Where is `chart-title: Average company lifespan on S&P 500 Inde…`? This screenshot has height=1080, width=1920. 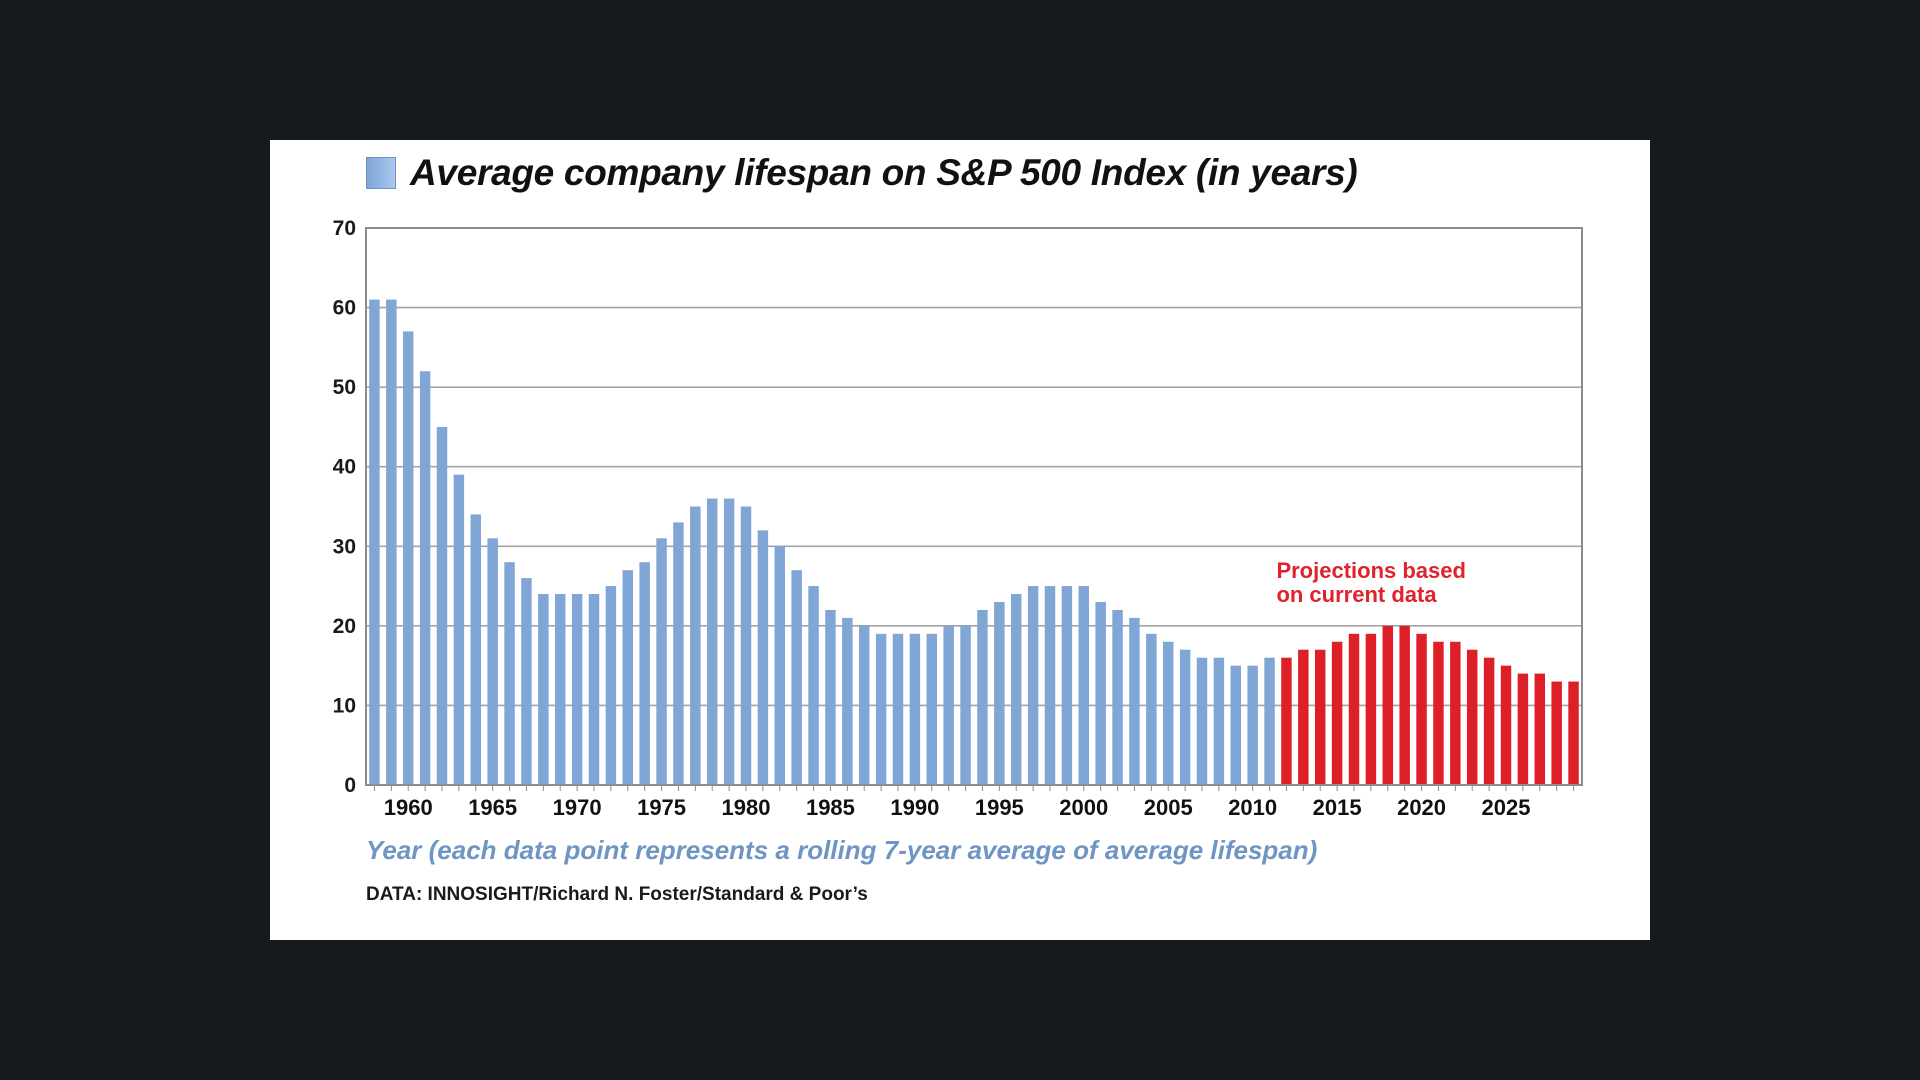
chart-title: Average company lifespan on S&P 500 Inde… is located at coordinates (884, 172).